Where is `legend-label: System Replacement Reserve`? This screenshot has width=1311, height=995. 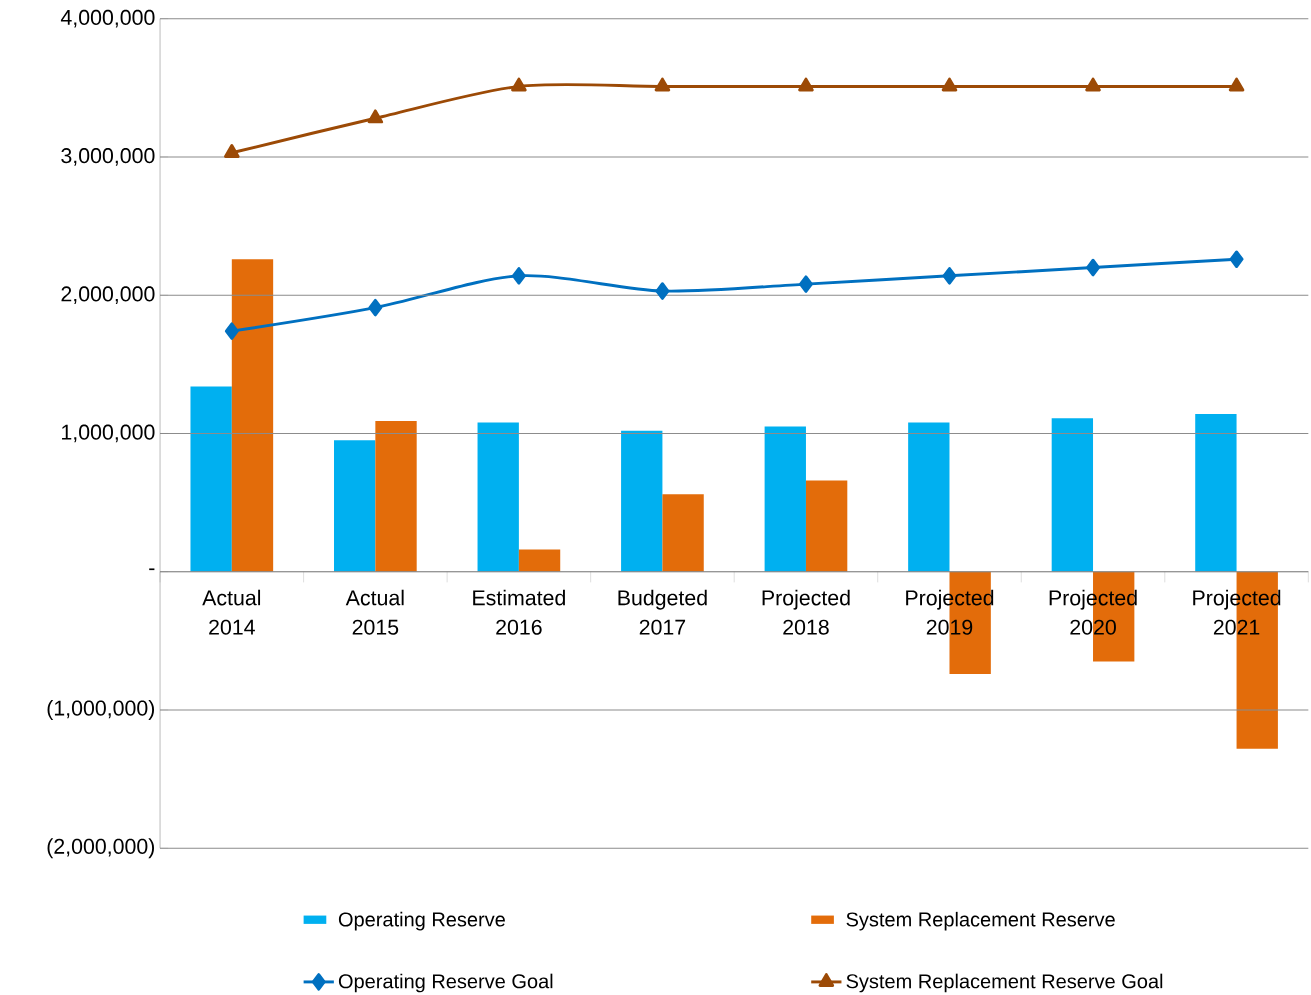
legend-label: System Replacement Reserve is located at coordinates (980, 921).